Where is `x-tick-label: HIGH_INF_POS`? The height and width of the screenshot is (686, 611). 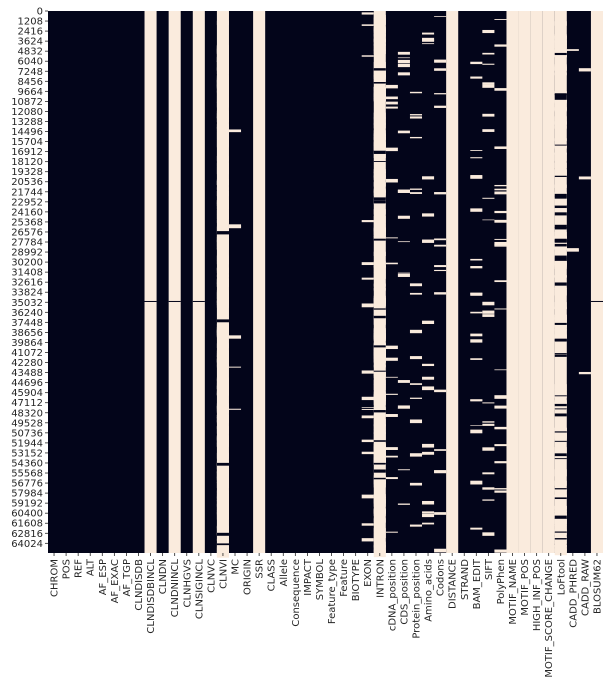 x-tick-label: HIGH_INF_POS is located at coordinates (537, 595).